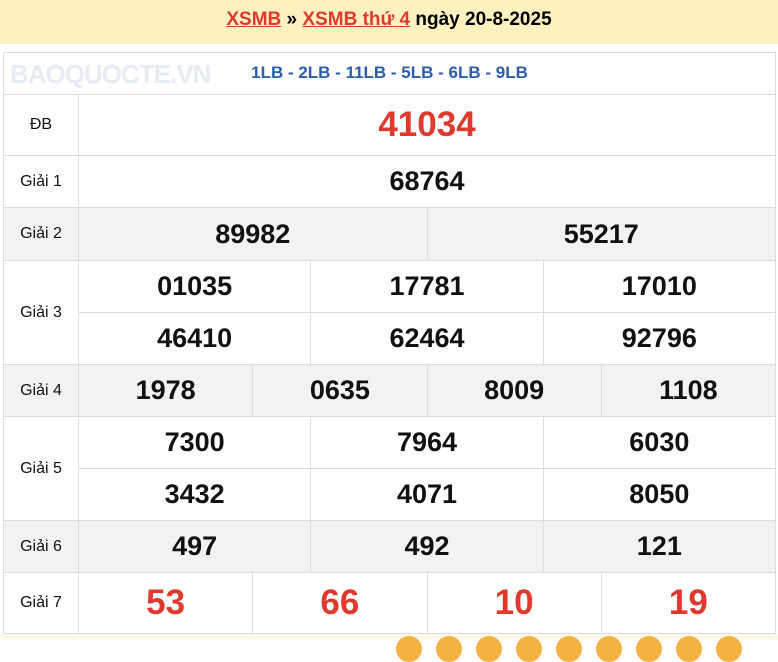 This screenshot has width=778, height=662. I want to click on prize-number: 8050, so click(658, 494).